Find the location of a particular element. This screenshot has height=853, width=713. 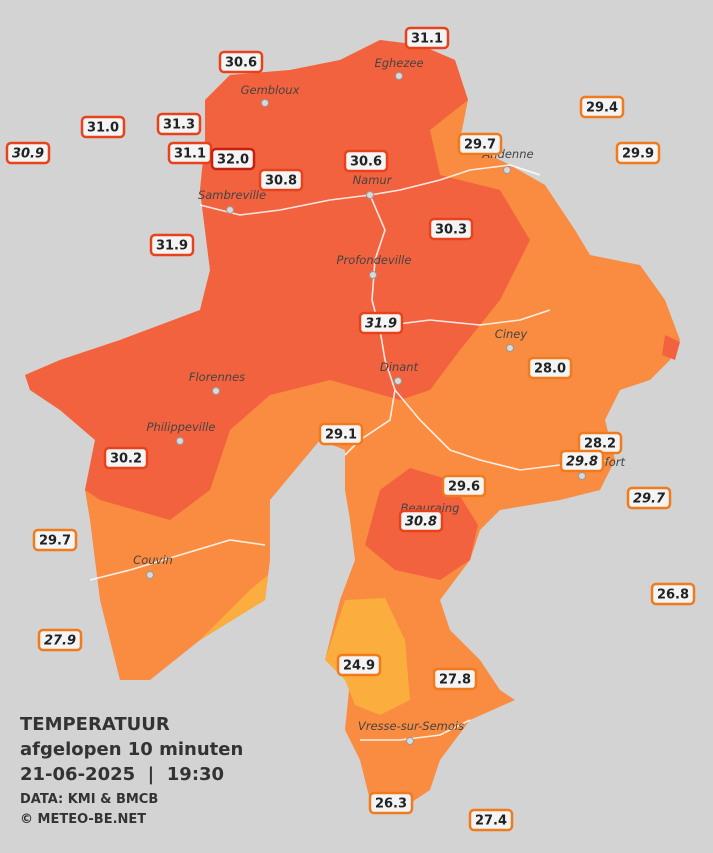

subtitle: afgelopen 10 minuten is located at coordinates (131, 749).